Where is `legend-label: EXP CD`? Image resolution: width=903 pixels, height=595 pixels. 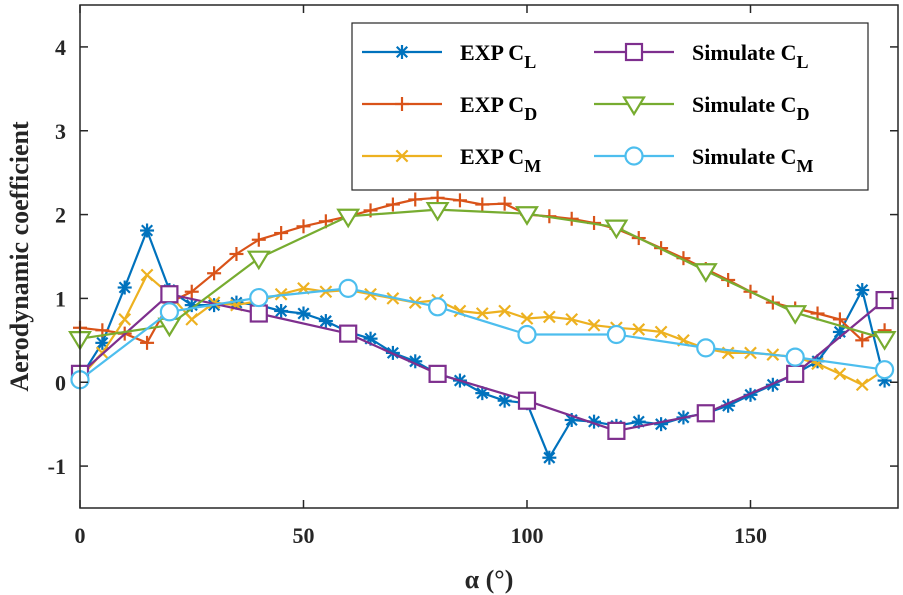 legend-label: EXP CD is located at coordinates (498, 108).